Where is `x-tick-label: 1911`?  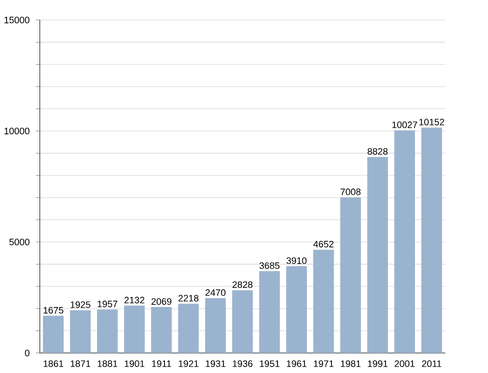 x-tick-label: 1911 is located at coordinates (161, 363).